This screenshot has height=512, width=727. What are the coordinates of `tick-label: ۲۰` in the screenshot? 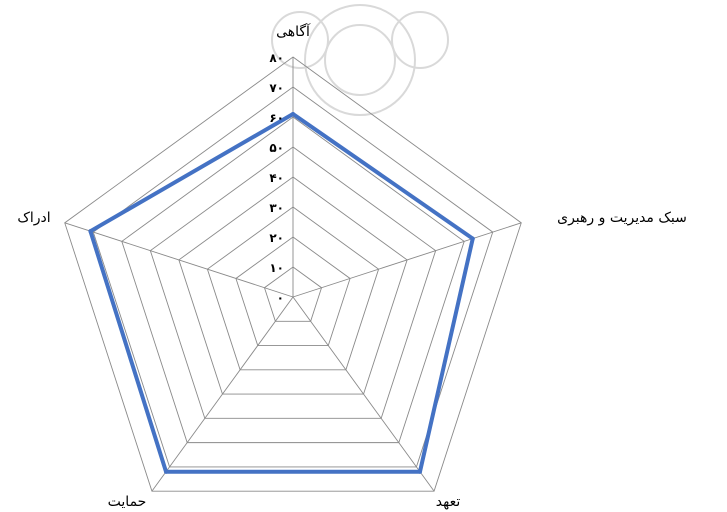 It's located at (276, 238).